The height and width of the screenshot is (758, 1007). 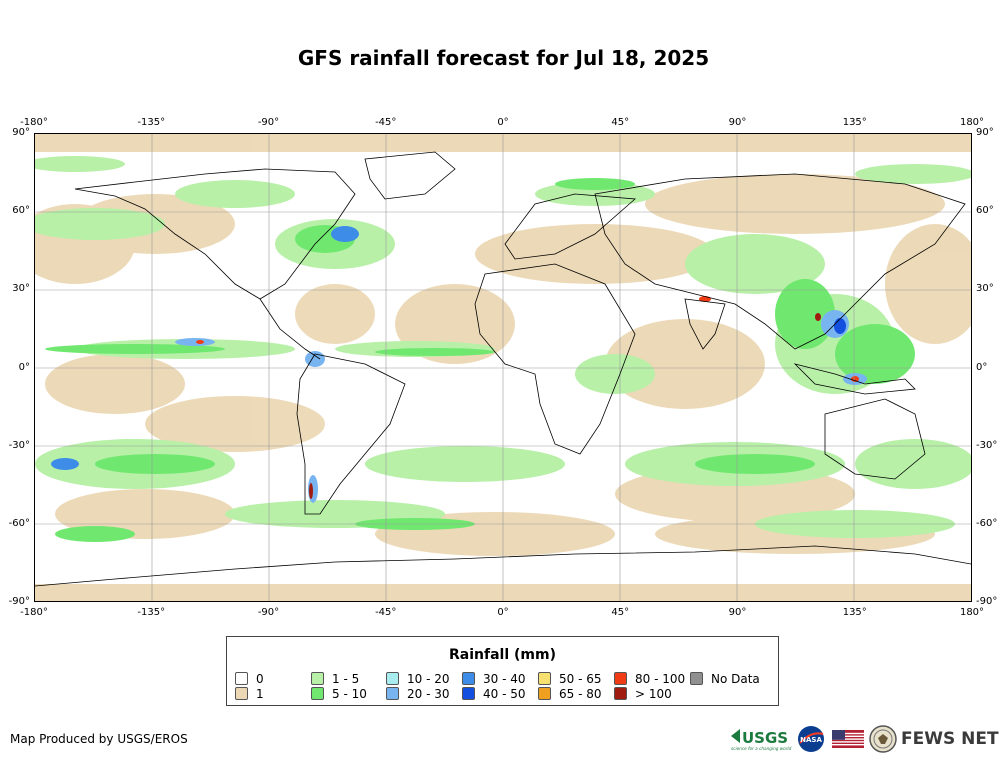 What do you see at coordinates (653, 694) in the screenshot?
I see `legend-label: > 100` at bounding box center [653, 694].